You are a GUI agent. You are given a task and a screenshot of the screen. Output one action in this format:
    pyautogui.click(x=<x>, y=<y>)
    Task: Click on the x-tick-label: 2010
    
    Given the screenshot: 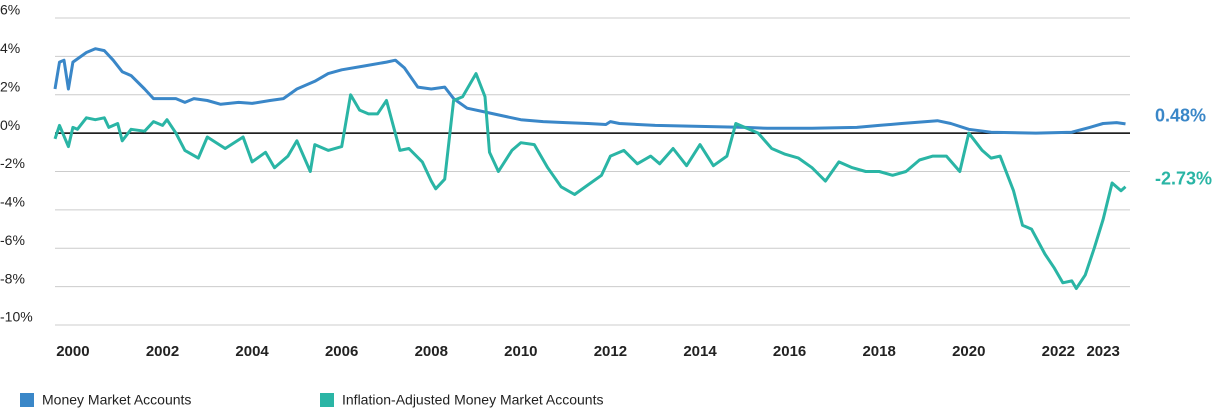 What is the action you would take?
    pyautogui.click(x=520, y=351)
    